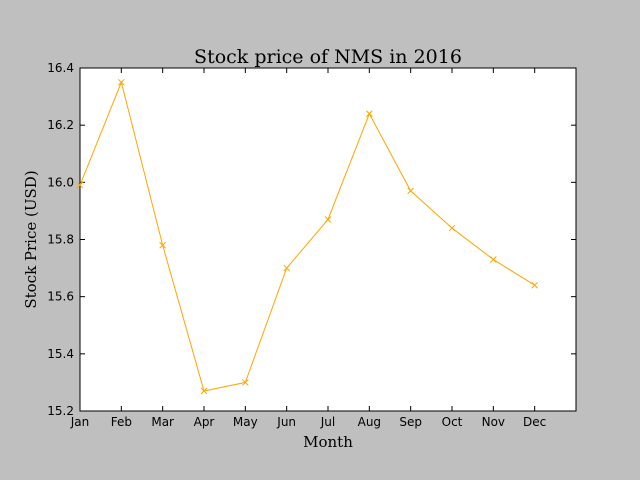  What do you see at coordinates (162, 422) in the screenshot?
I see `x-tick-label: Mar` at bounding box center [162, 422].